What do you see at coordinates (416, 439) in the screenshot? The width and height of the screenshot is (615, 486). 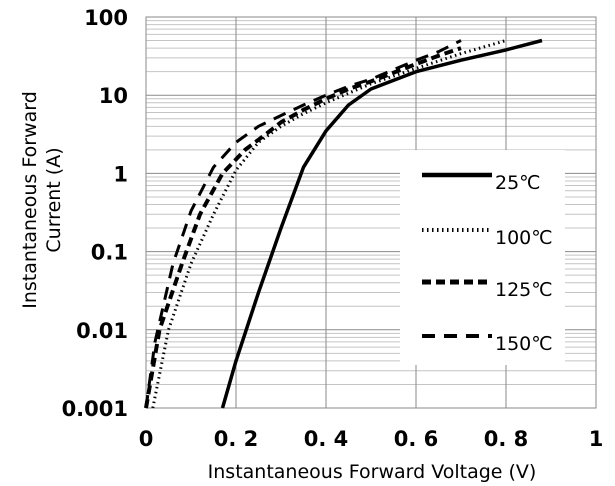 I see `x-tick-label: 0. 6` at bounding box center [416, 439].